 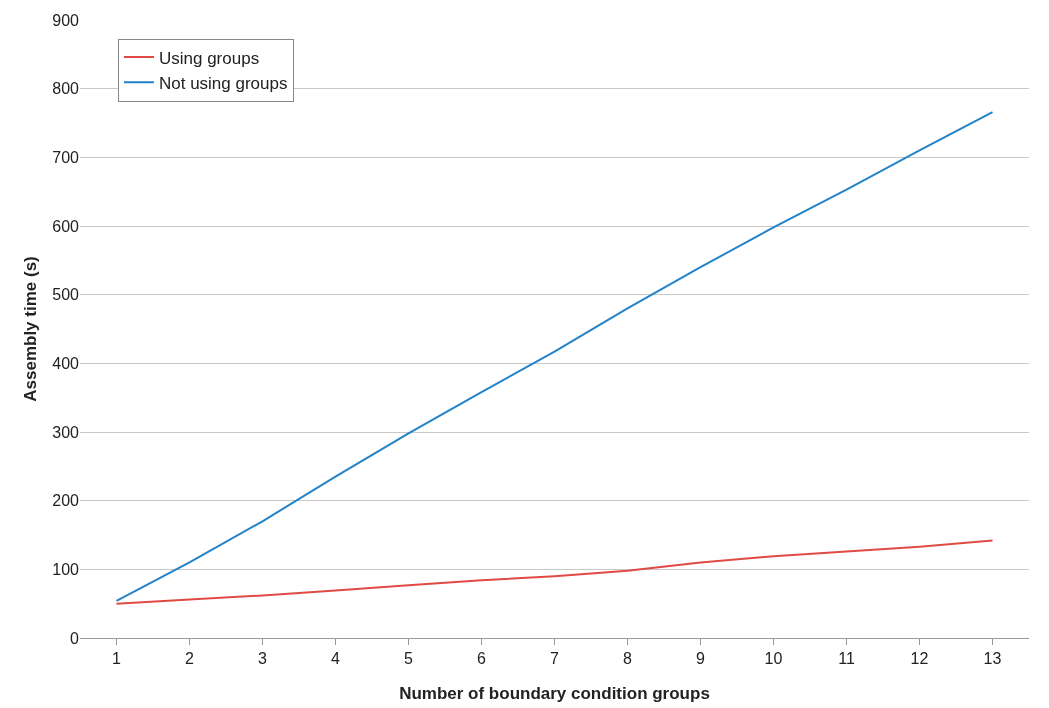 I want to click on x-tick-label: 7, so click(x=555, y=659).